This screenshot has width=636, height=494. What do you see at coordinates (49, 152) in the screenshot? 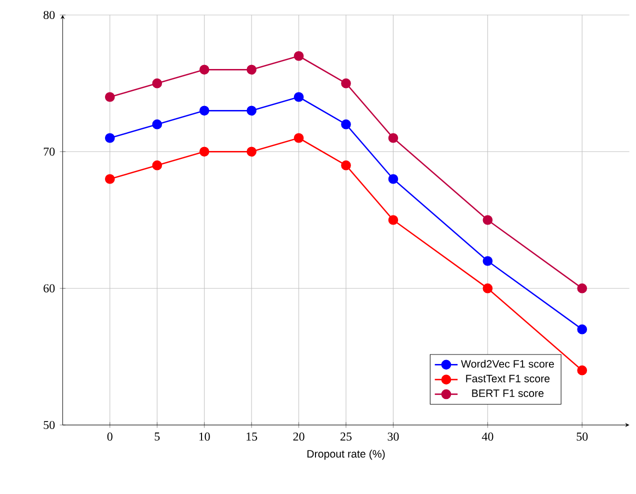
I see `y-tick-label: 70` at bounding box center [49, 152].